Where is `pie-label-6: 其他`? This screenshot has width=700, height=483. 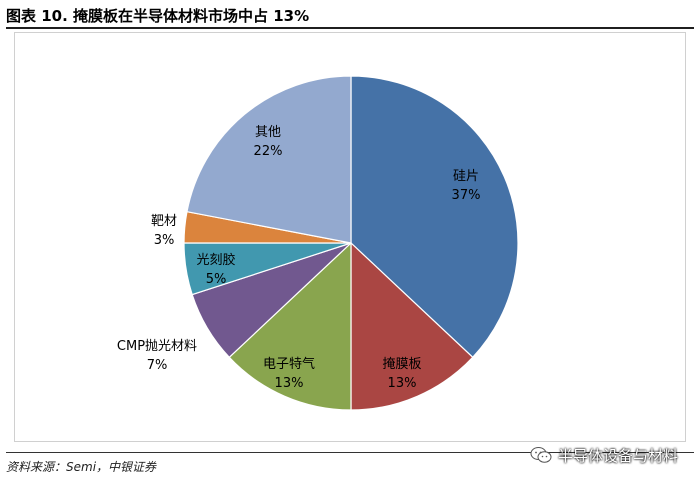
pie-label-6: 其他 is located at coordinates (268, 132).